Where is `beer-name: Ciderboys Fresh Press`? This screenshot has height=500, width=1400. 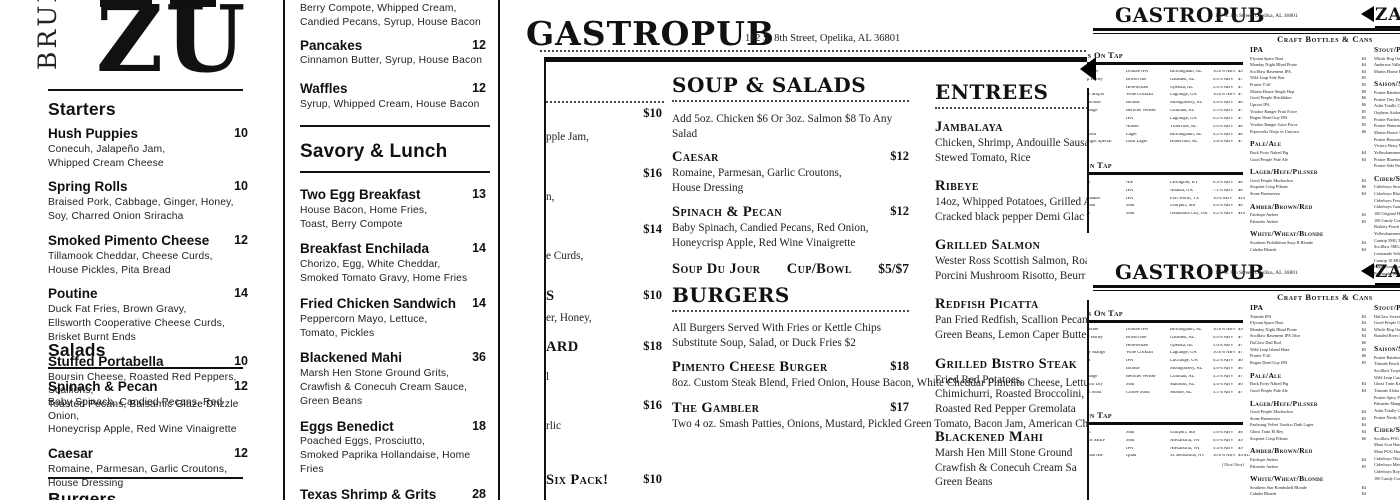 beer-name: Ciderboys Fresh Press is located at coordinates (1387, 200).